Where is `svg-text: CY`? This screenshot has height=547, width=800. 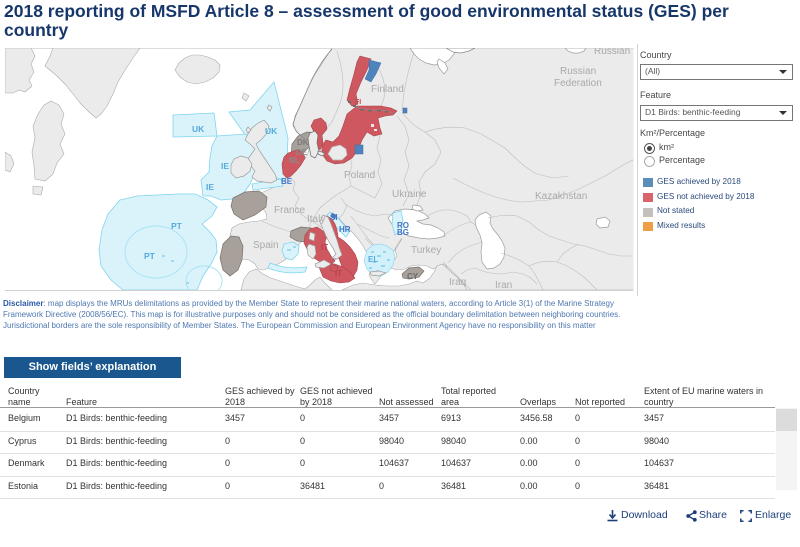
svg-text: CY is located at coordinates (413, 276).